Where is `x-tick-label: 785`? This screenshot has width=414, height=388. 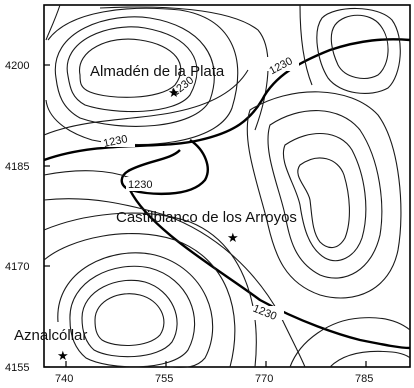
x-tick-label: 785 is located at coordinates (364, 379).